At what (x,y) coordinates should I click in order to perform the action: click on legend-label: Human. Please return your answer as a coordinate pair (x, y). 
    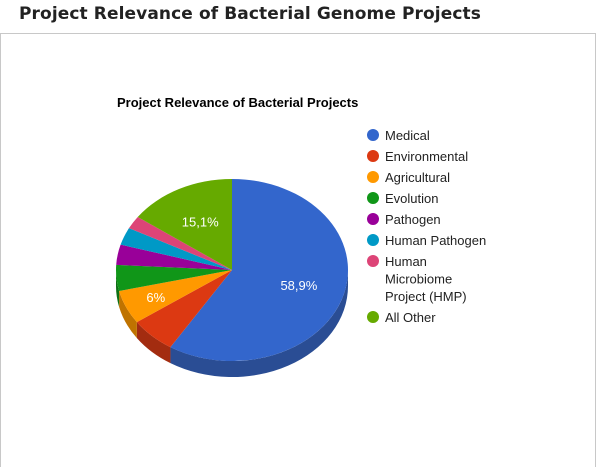
    Looking at the image, I should click on (406, 261).